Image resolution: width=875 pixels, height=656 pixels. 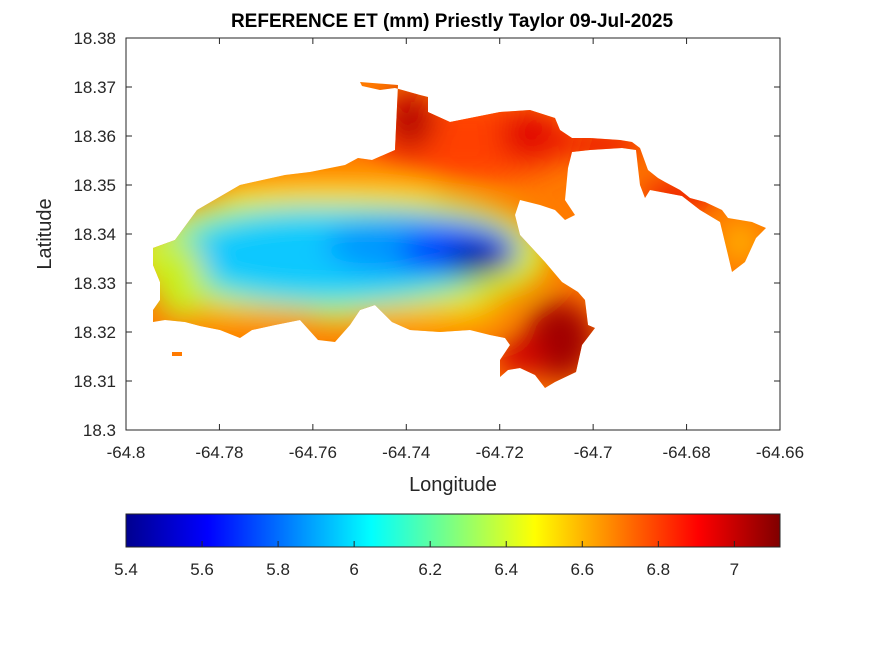 What do you see at coordinates (659, 569) in the screenshot?
I see `colorbar-tick-label: 6.8` at bounding box center [659, 569].